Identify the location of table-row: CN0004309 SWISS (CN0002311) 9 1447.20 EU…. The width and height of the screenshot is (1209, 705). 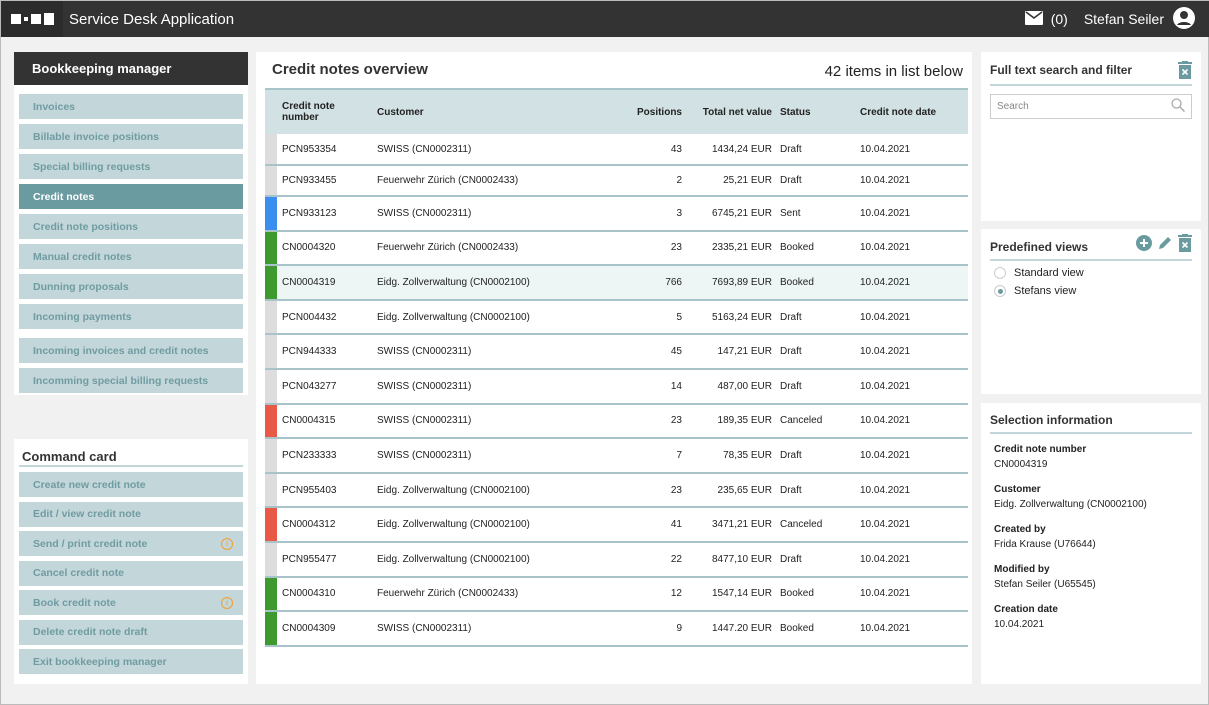
(616, 629).